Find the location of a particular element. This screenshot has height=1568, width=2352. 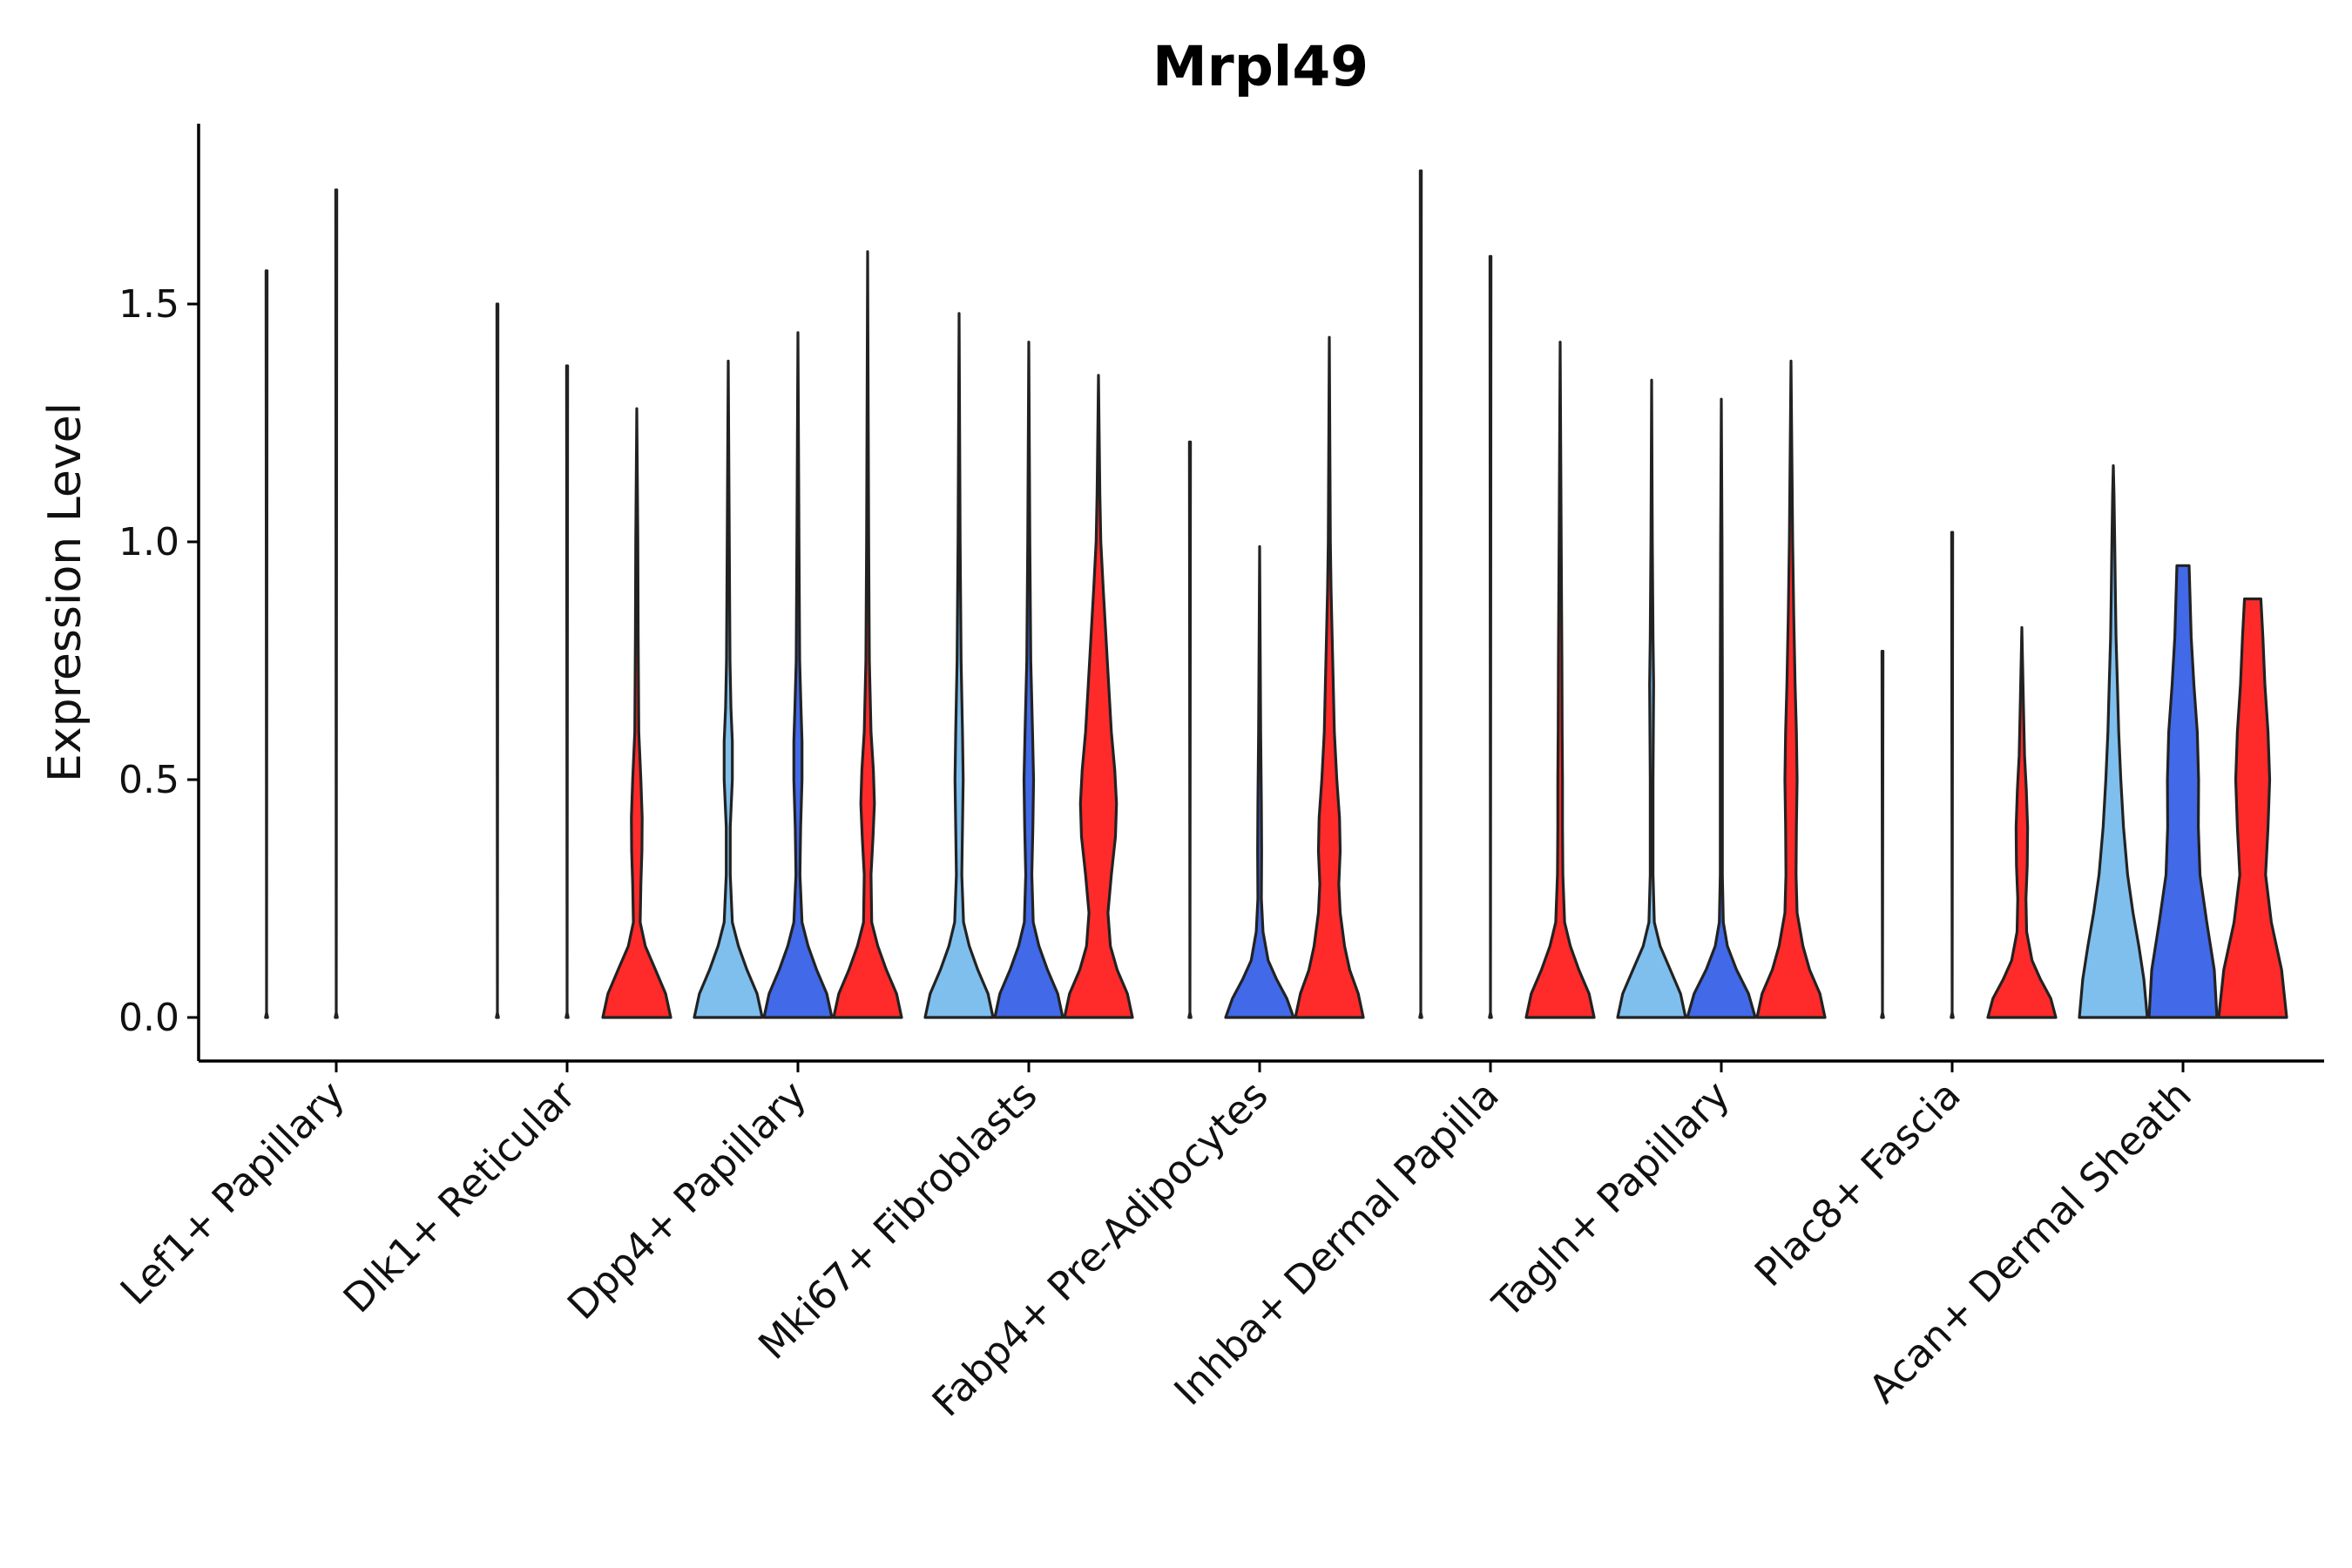

y-tick-label: 0.5 is located at coordinates (148, 780).